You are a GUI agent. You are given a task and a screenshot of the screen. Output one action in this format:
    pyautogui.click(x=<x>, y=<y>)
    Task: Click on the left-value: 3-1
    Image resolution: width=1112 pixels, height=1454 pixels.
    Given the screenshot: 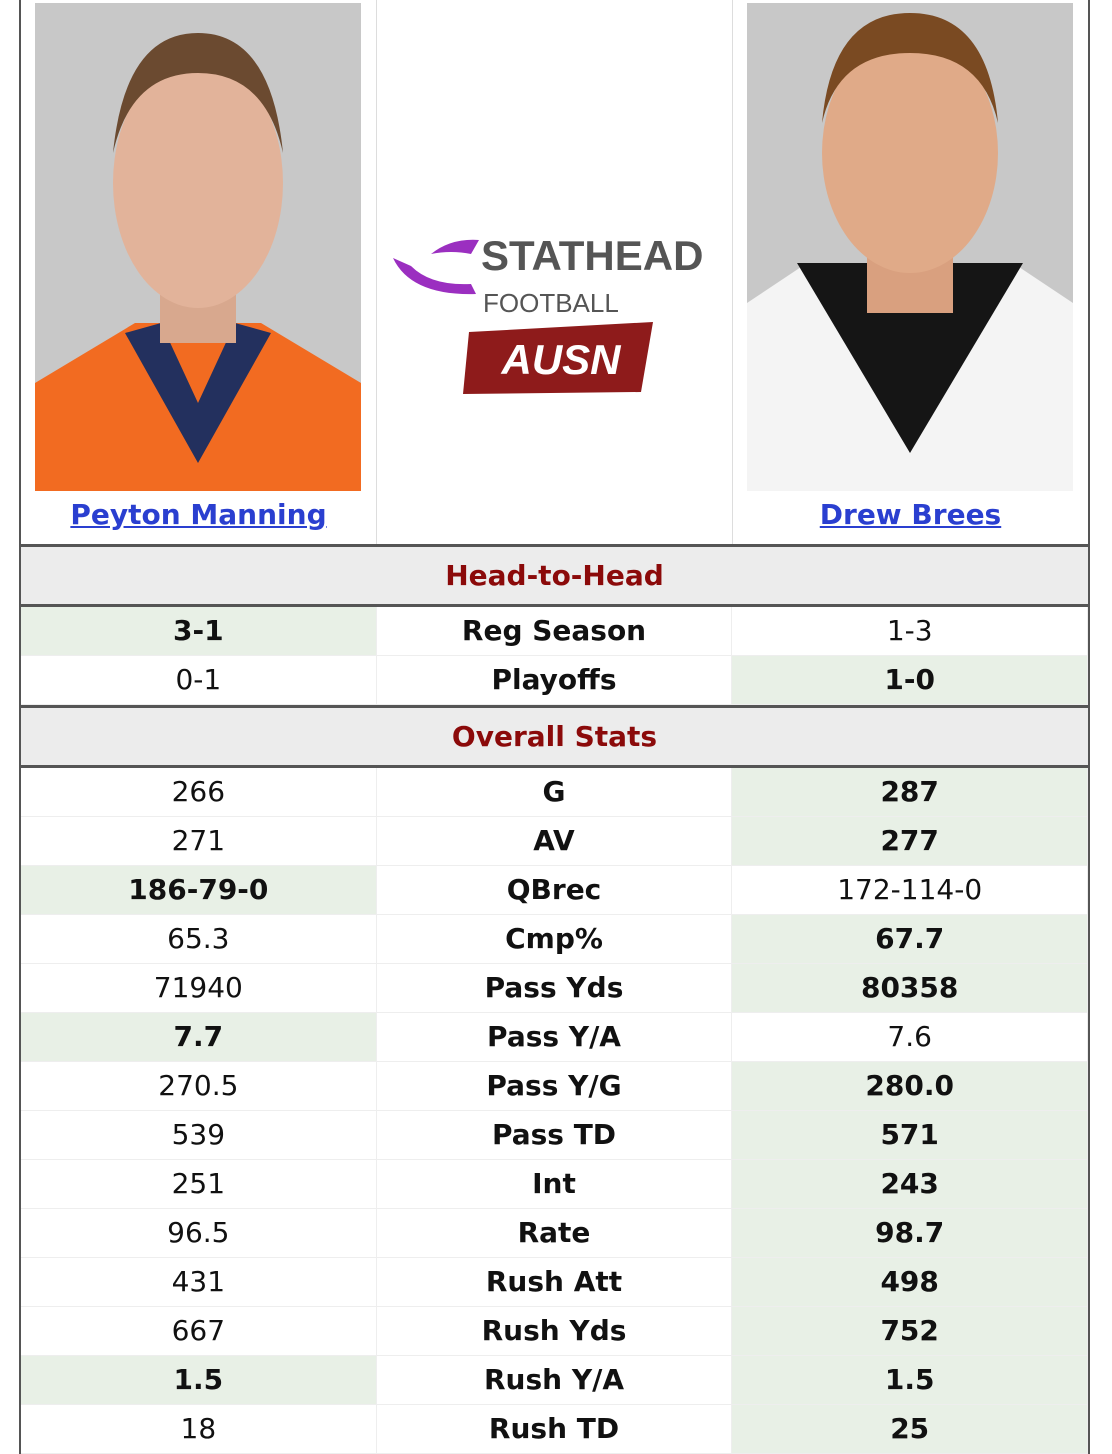 What is the action you would take?
    pyautogui.click(x=199, y=631)
    